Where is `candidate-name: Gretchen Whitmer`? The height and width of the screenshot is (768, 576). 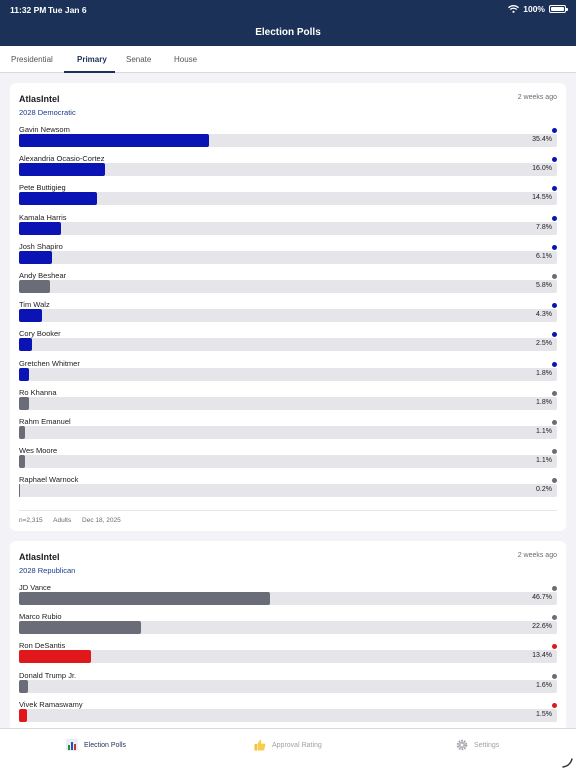
candidate-name: Gretchen Whitmer is located at coordinates (49, 363).